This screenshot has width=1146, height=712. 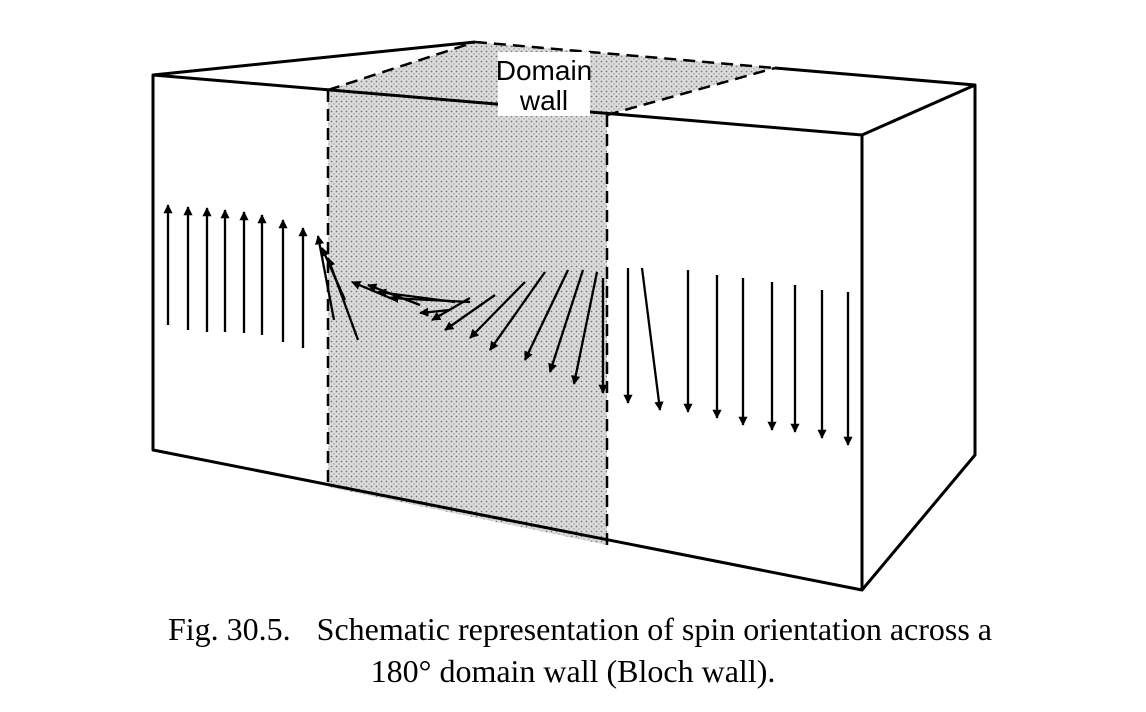 I want to click on domain-wall-label-line2: wall, so click(x=543, y=100).